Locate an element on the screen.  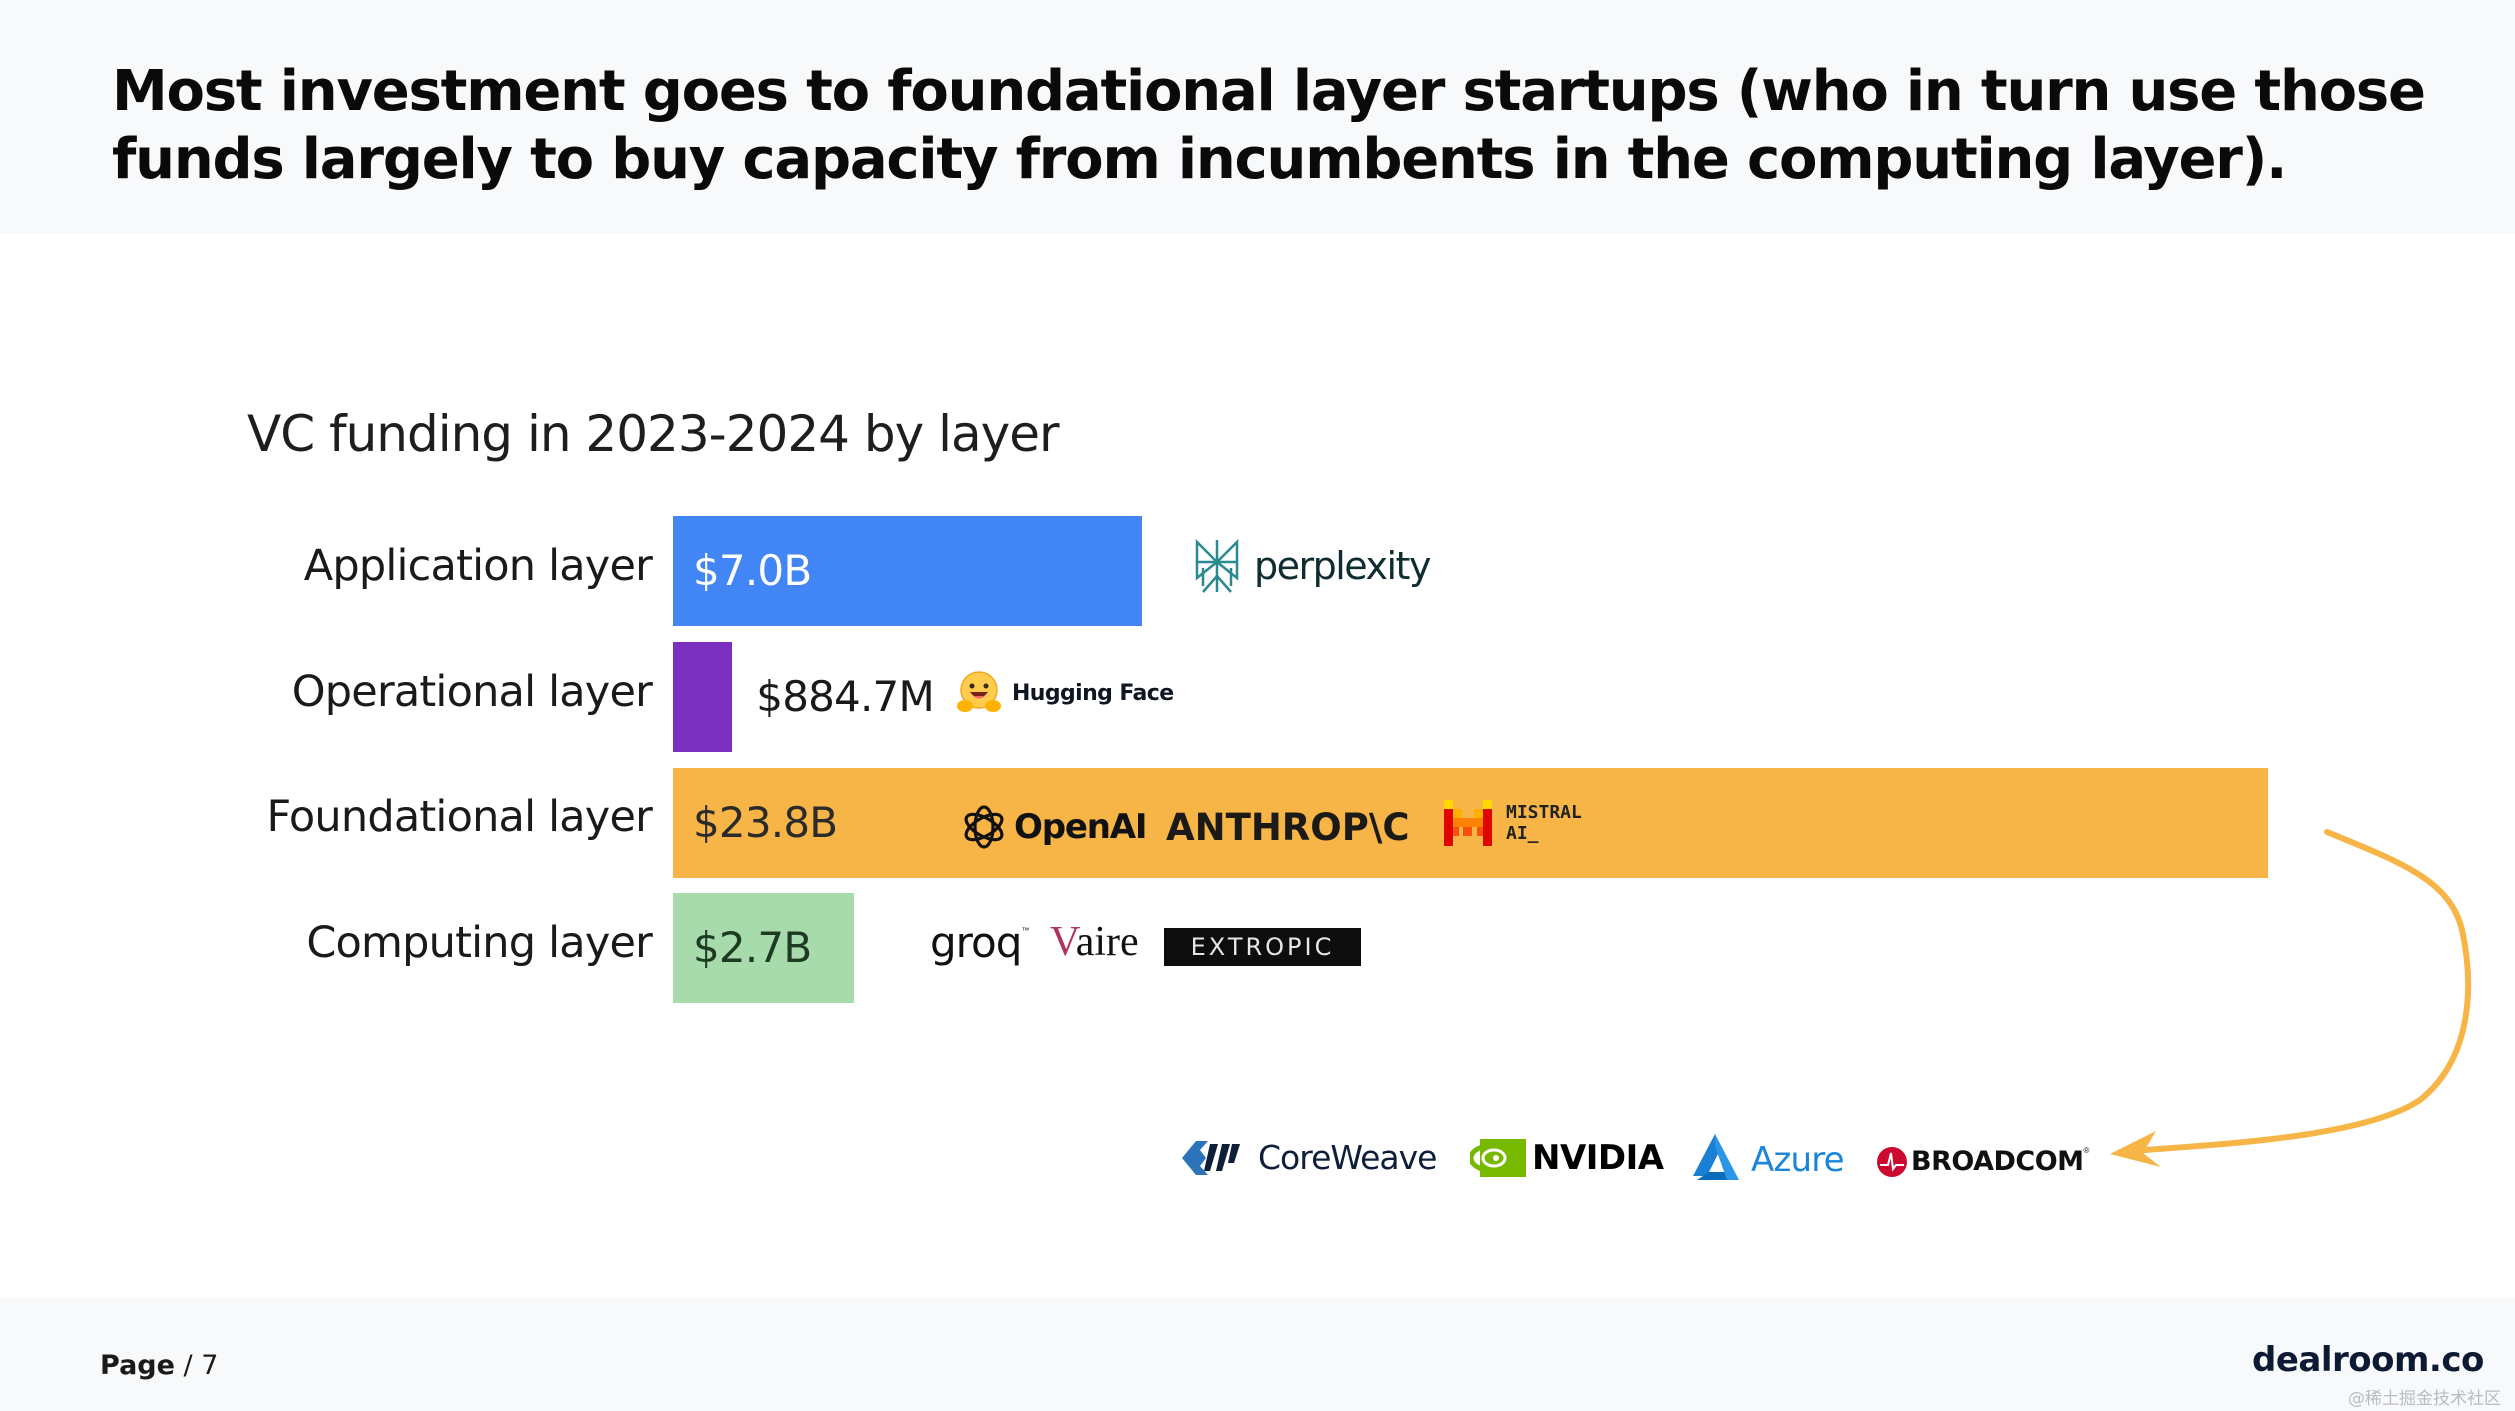
data-label-application: $7.0B is located at coordinates (752, 570).